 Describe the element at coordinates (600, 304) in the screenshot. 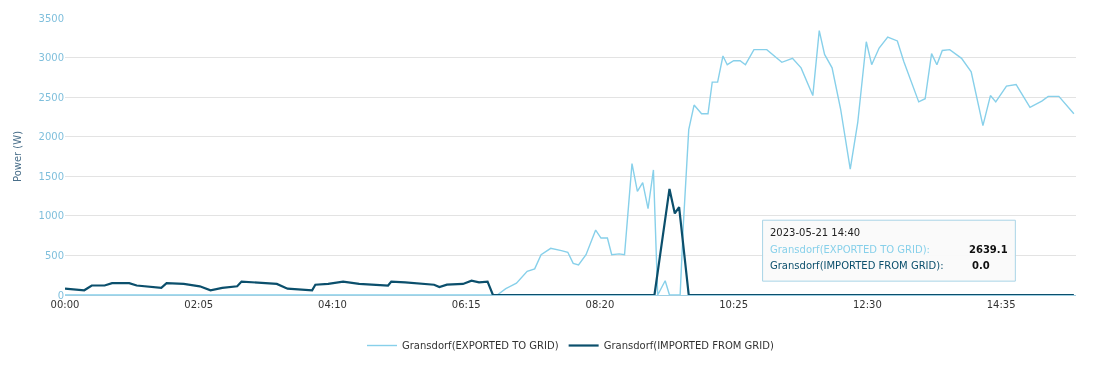

I see `x-tick-label: 08:20` at that location.